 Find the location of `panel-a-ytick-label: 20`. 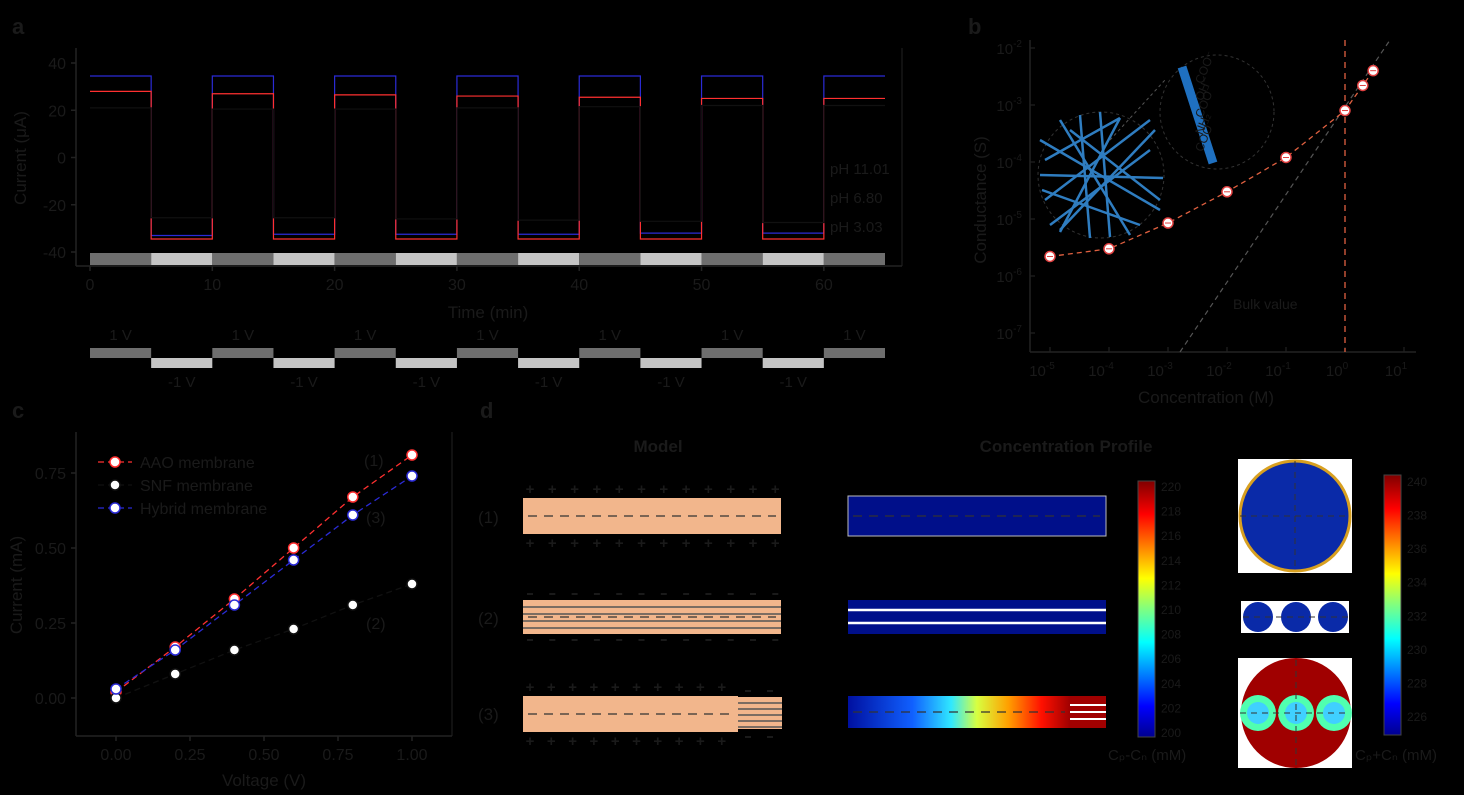

panel-a-ytick-label: 20 is located at coordinates (57, 111).